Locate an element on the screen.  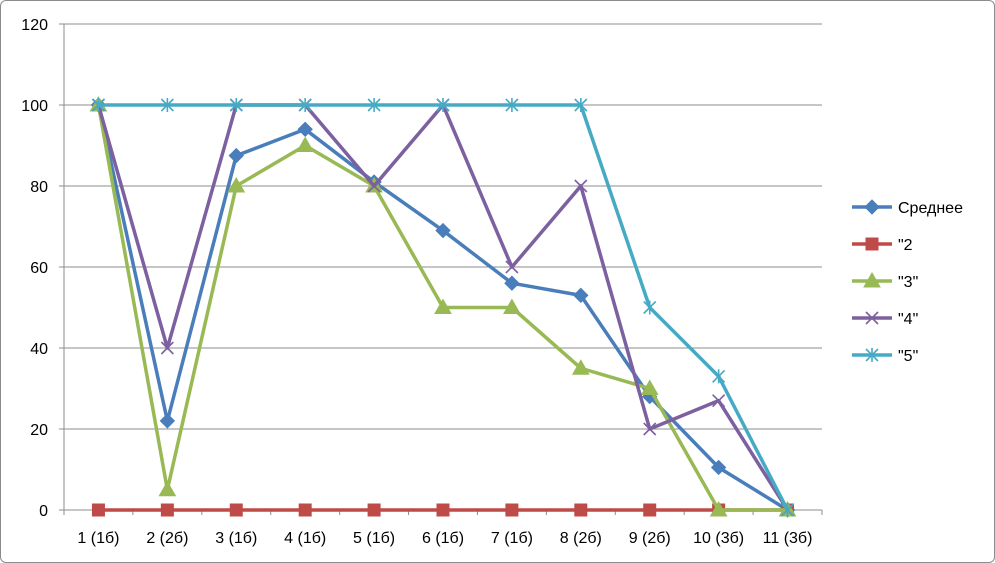
y-tick-label: 120 is located at coordinates (34, 25).